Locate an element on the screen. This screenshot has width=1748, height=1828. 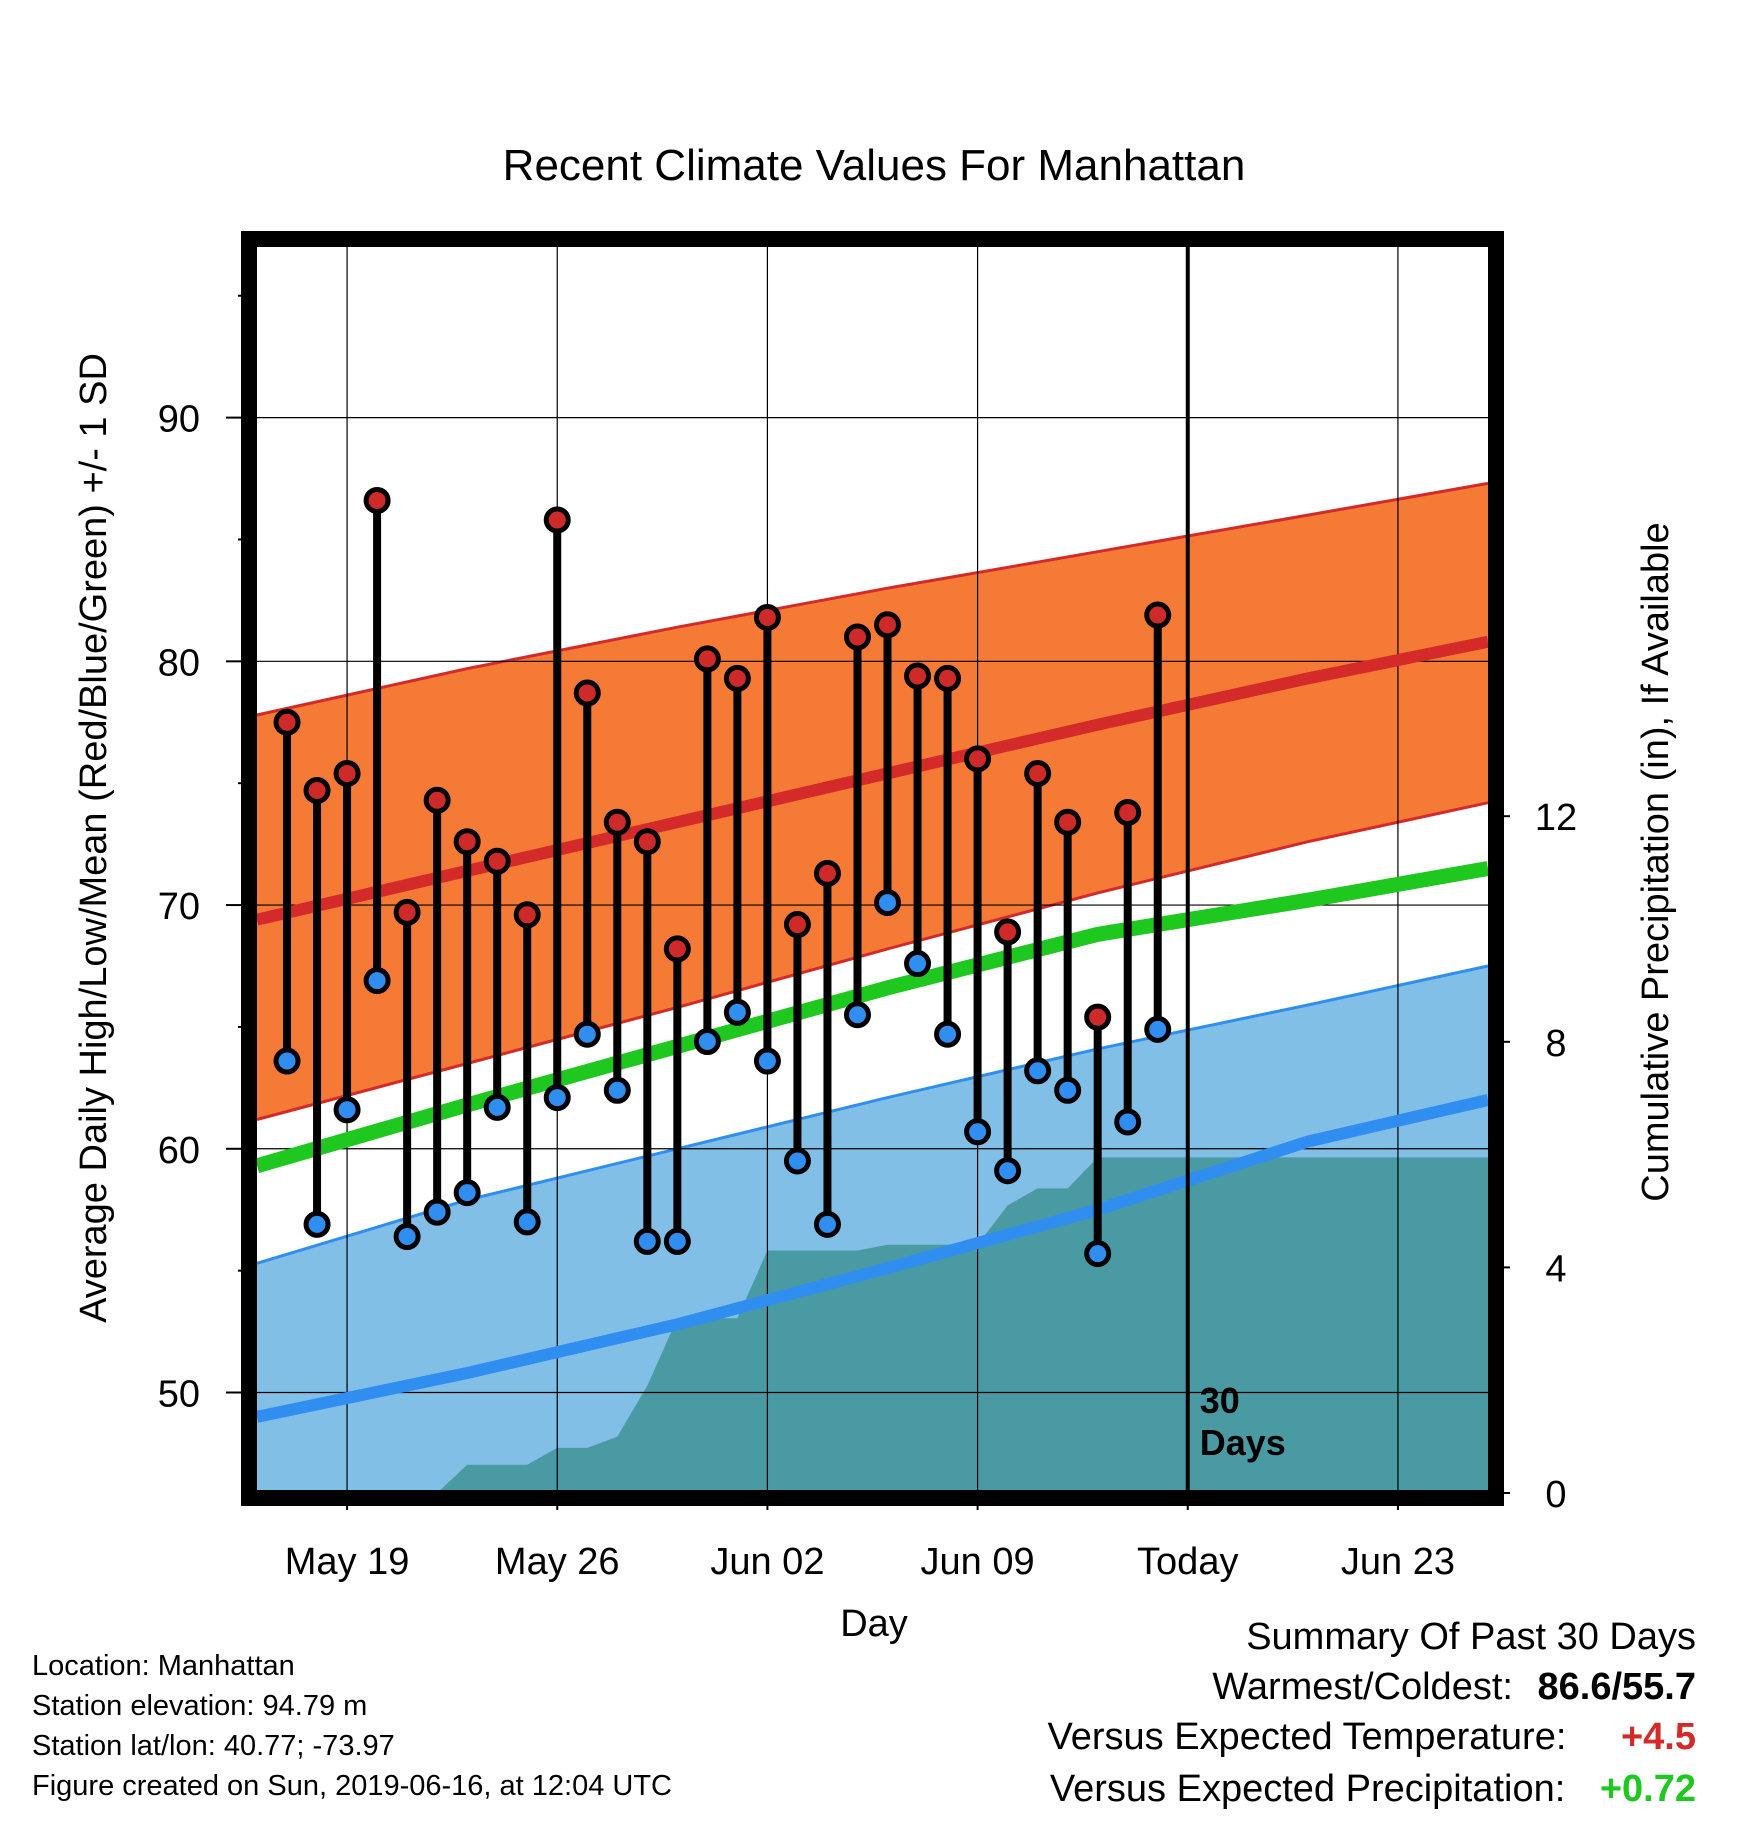
y2-tick-label: 8 is located at coordinates (1555, 1044).